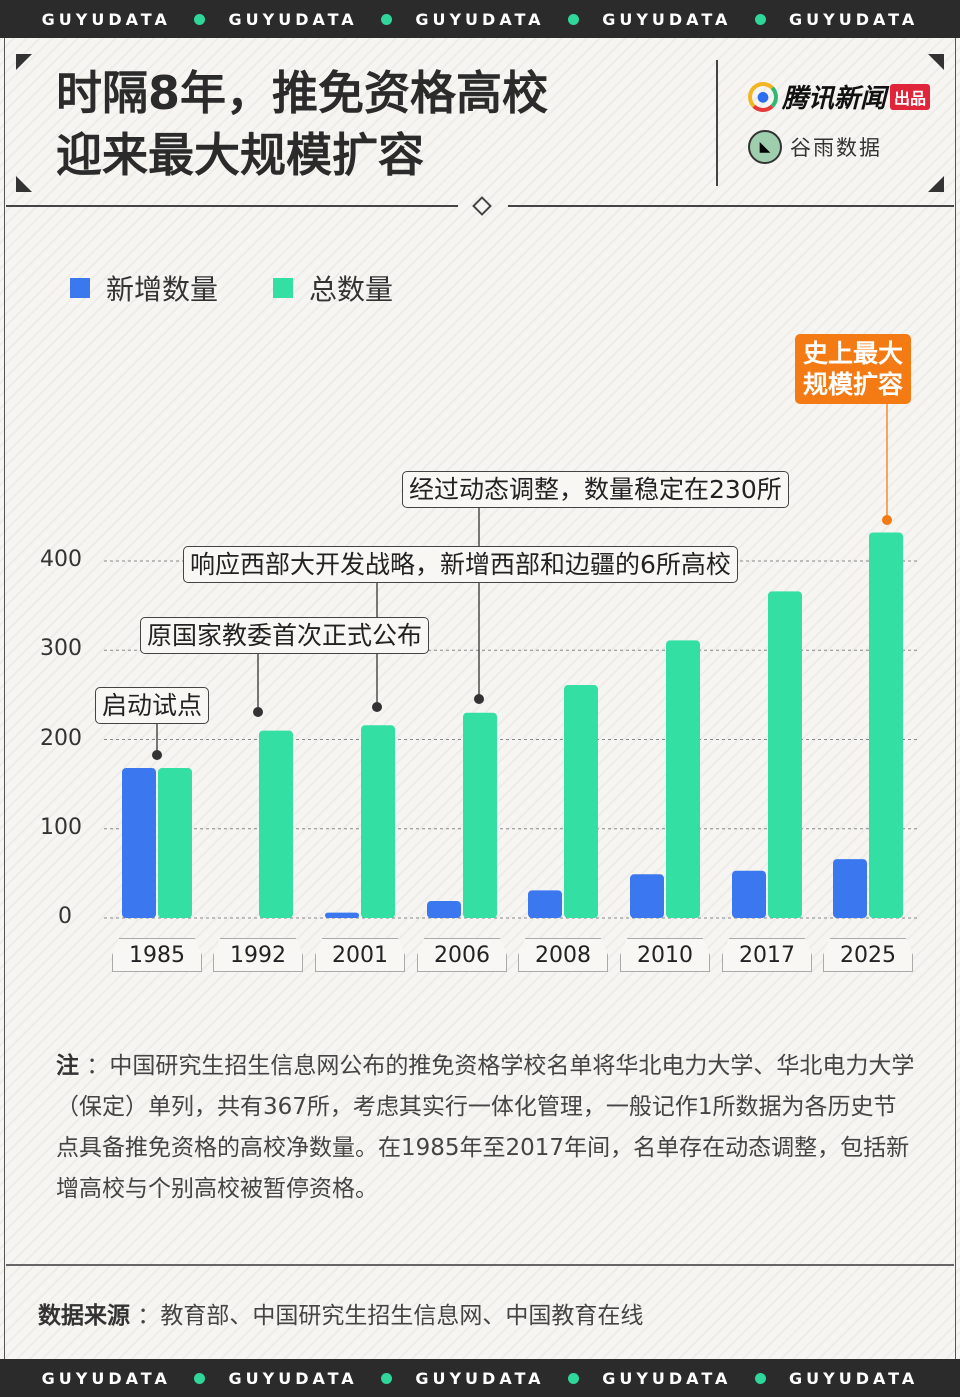 Image resolution: width=960 pixels, height=1397 pixels. Describe the element at coordinates (276, 824) in the screenshot. I see `bar-total-1992` at that location.